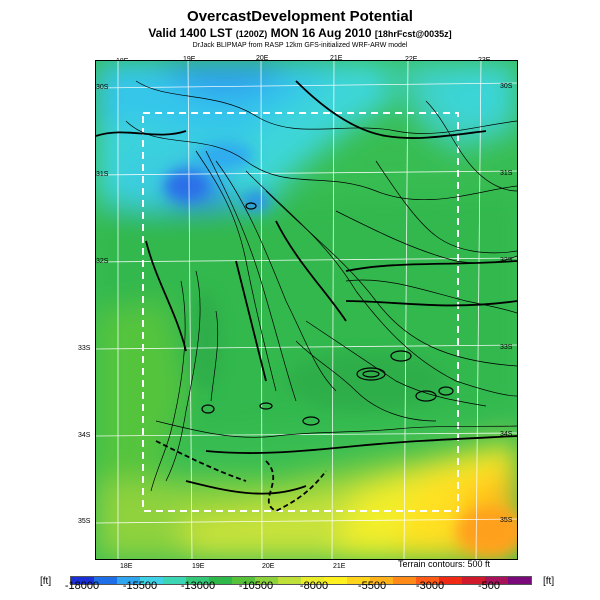  What do you see at coordinates (430, 586) in the screenshot?
I see `colorbar-tick-label: -3000` at bounding box center [430, 586].